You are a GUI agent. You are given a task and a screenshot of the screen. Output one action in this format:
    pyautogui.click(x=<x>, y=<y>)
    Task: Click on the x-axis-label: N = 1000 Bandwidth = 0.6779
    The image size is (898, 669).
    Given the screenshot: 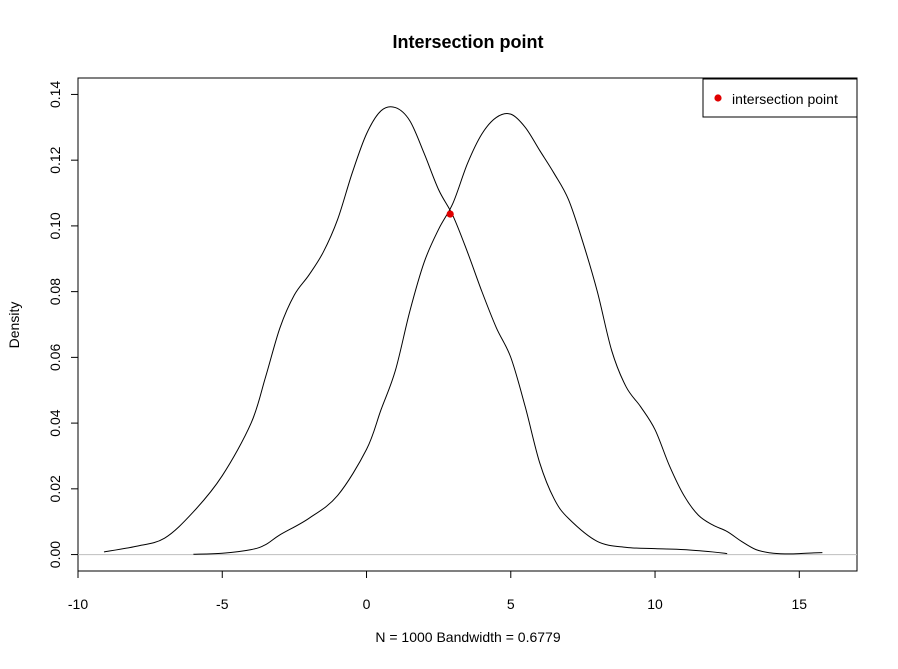 What is the action you would take?
    pyautogui.click(x=467, y=637)
    